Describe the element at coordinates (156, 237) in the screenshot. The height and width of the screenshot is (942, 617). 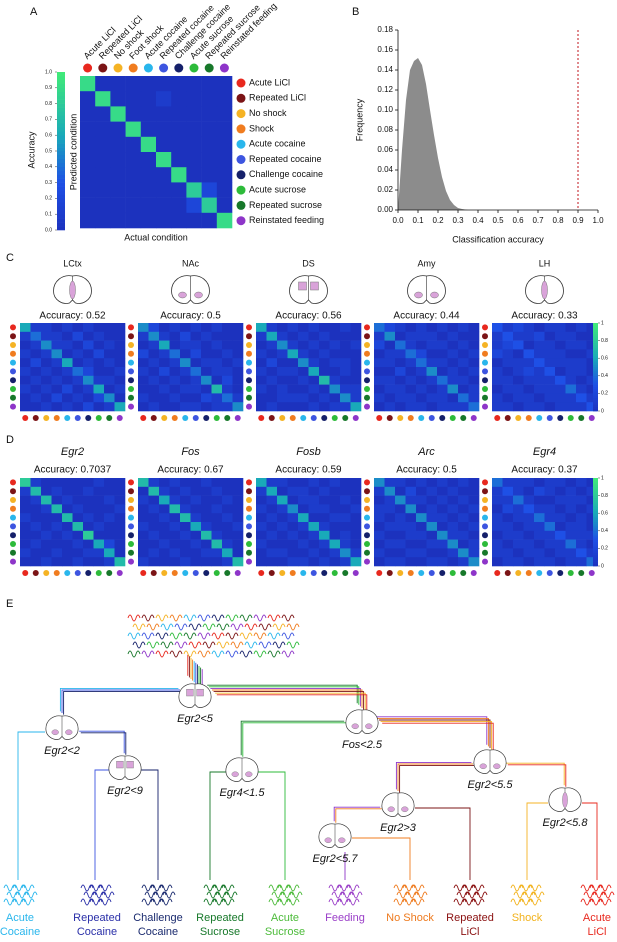
I see `x-axis-label: Actual condition` at that location.